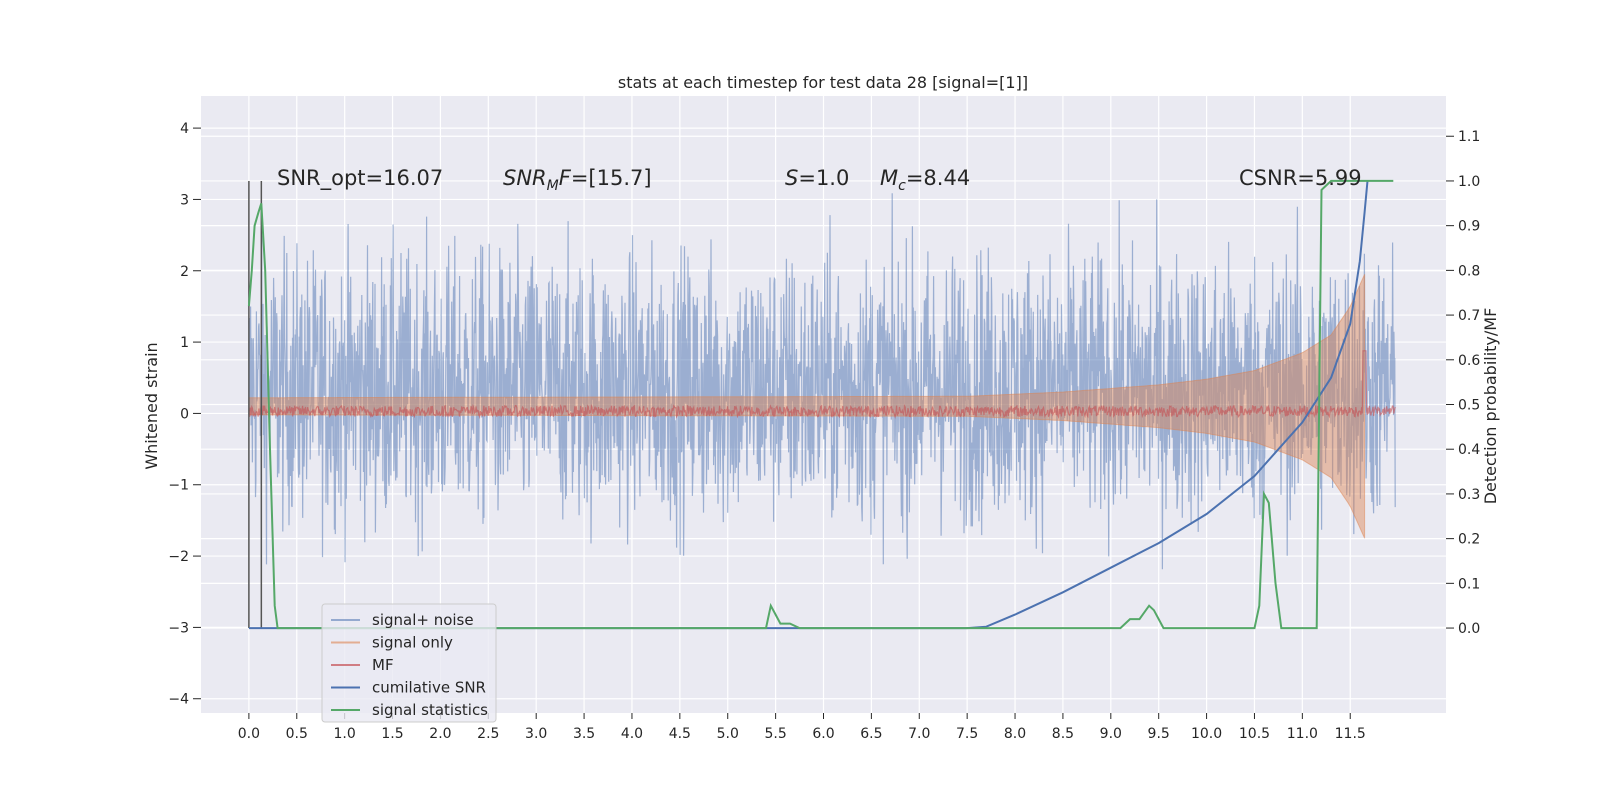 The height and width of the screenshot is (800, 1600). What do you see at coordinates (488, 734) in the screenshot?
I see `x-tick-label: 2.5` at bounding box center [488, 734].